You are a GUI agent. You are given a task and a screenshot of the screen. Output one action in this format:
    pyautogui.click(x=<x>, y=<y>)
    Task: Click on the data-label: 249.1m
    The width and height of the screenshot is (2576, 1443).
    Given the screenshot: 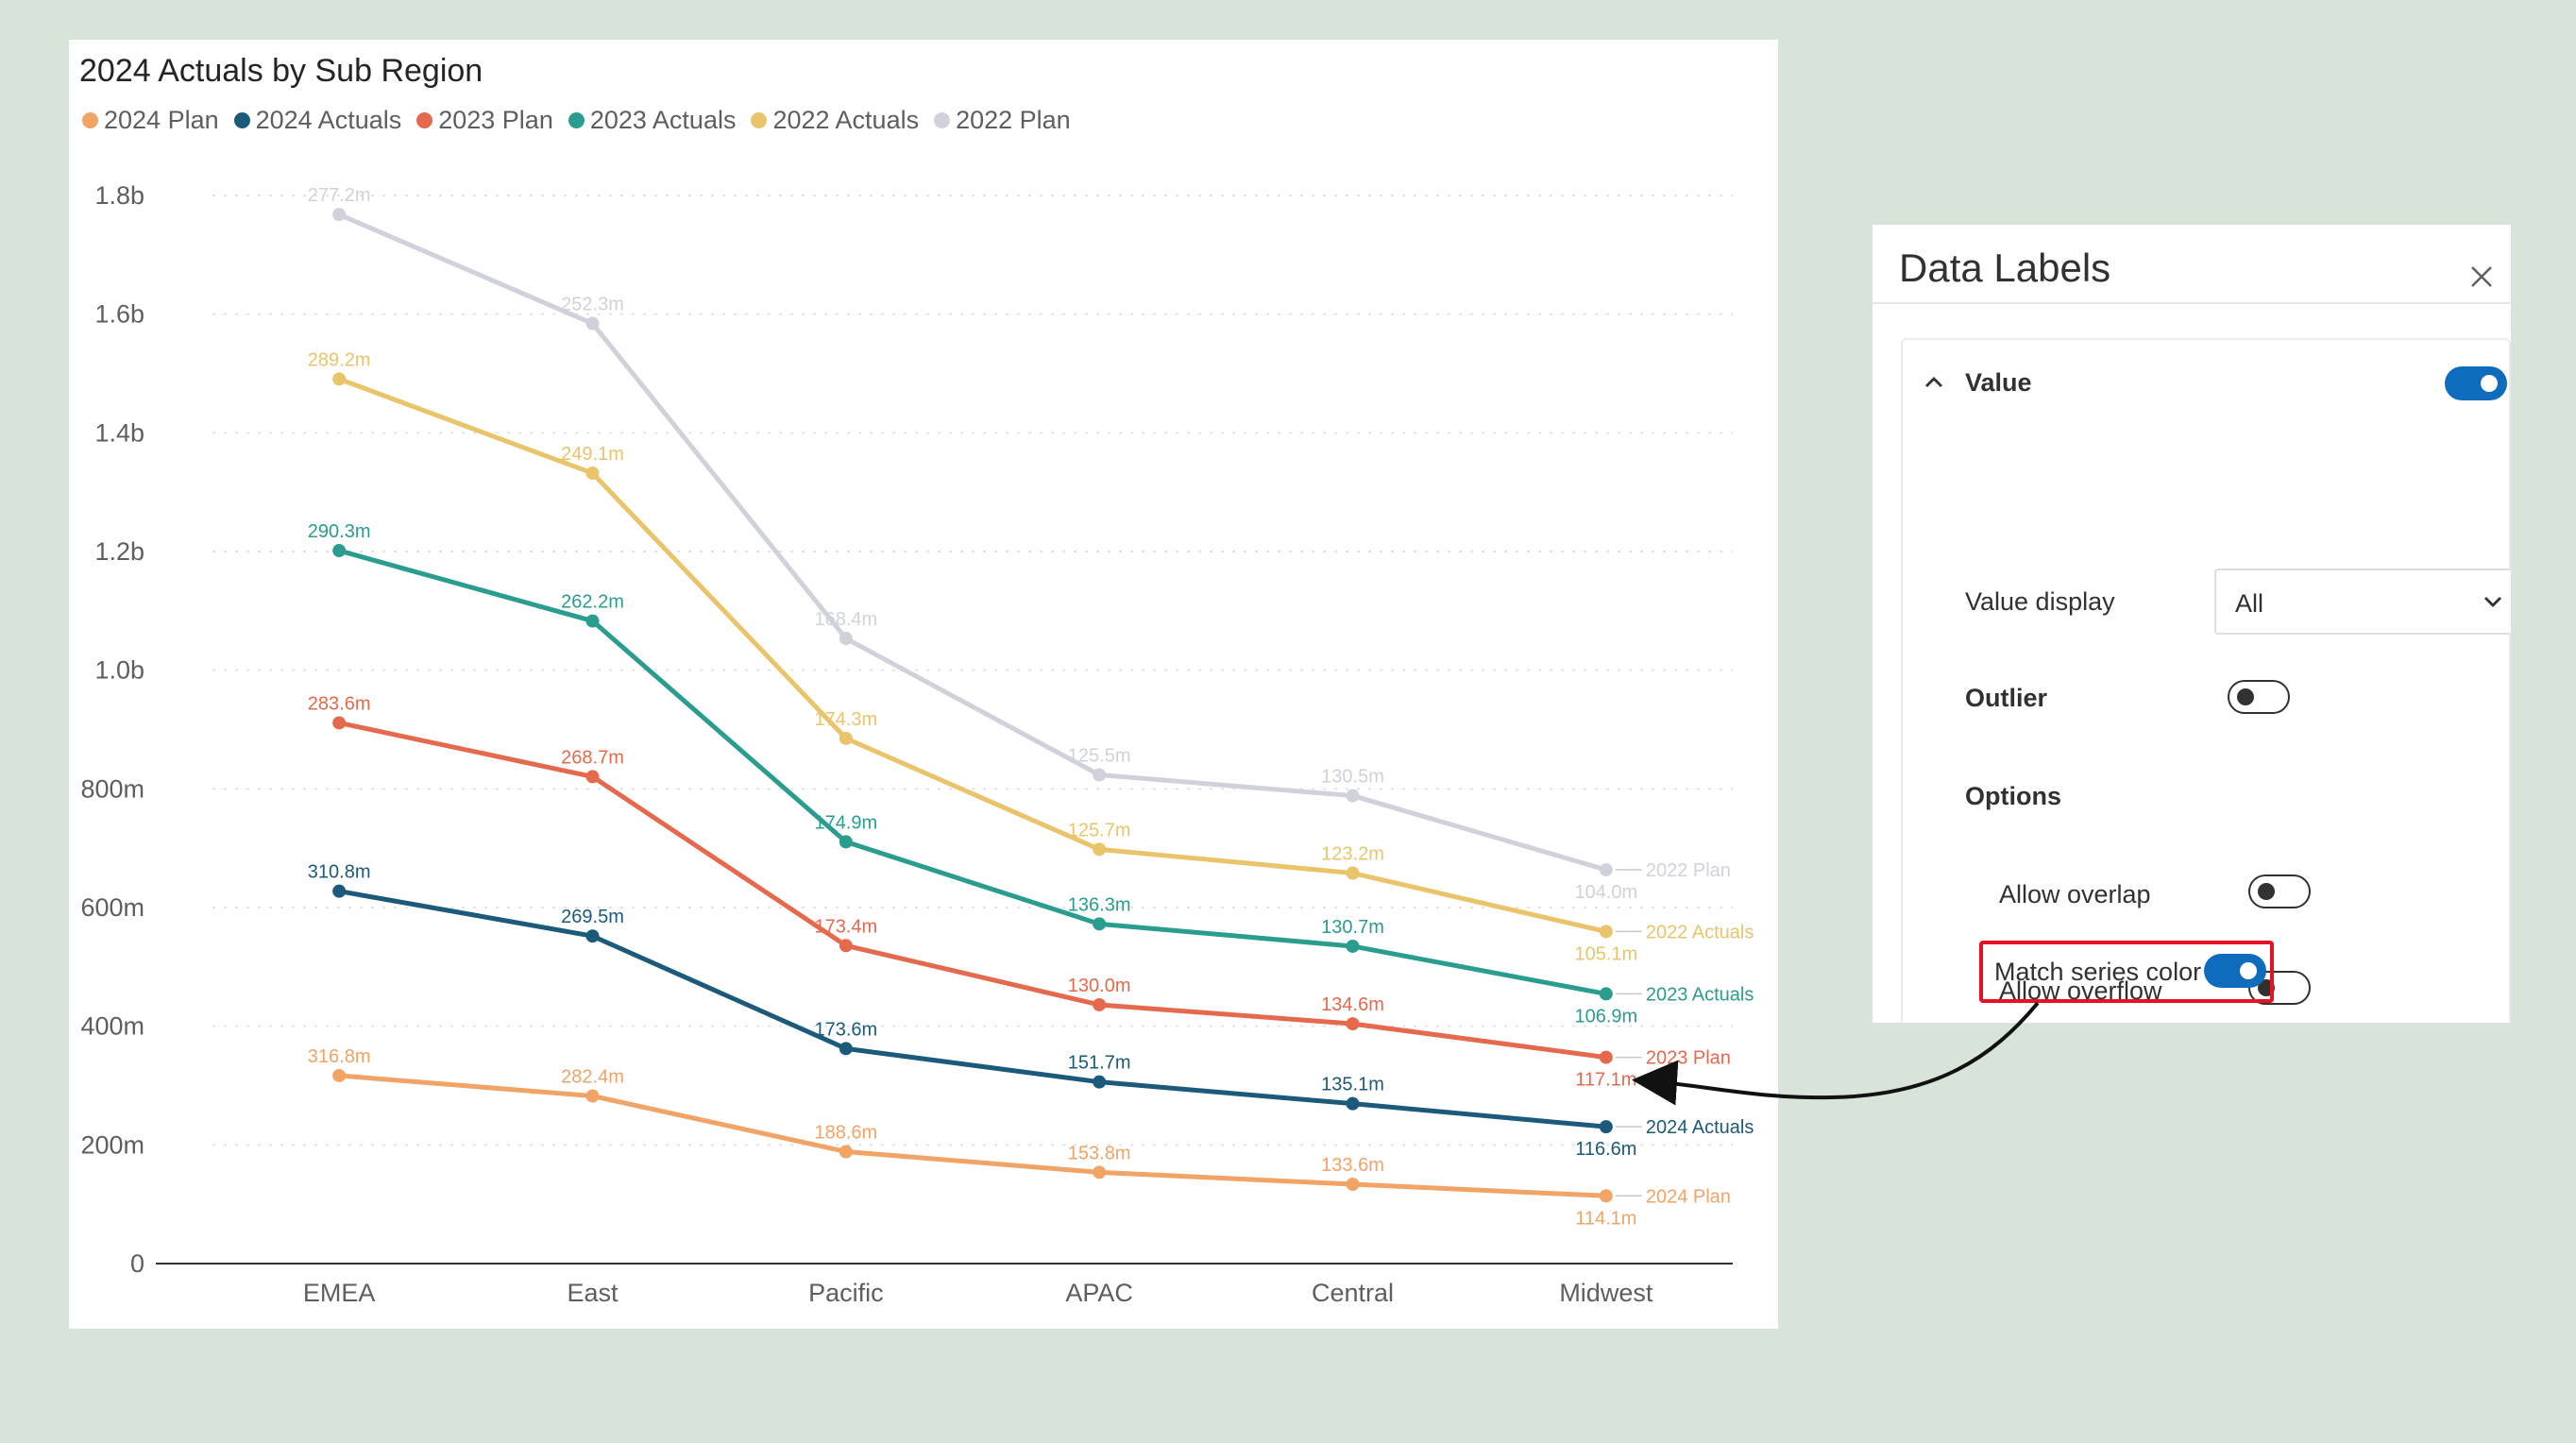 What is the action you would take?
    pyautogui.click(x=592, y=454)
    